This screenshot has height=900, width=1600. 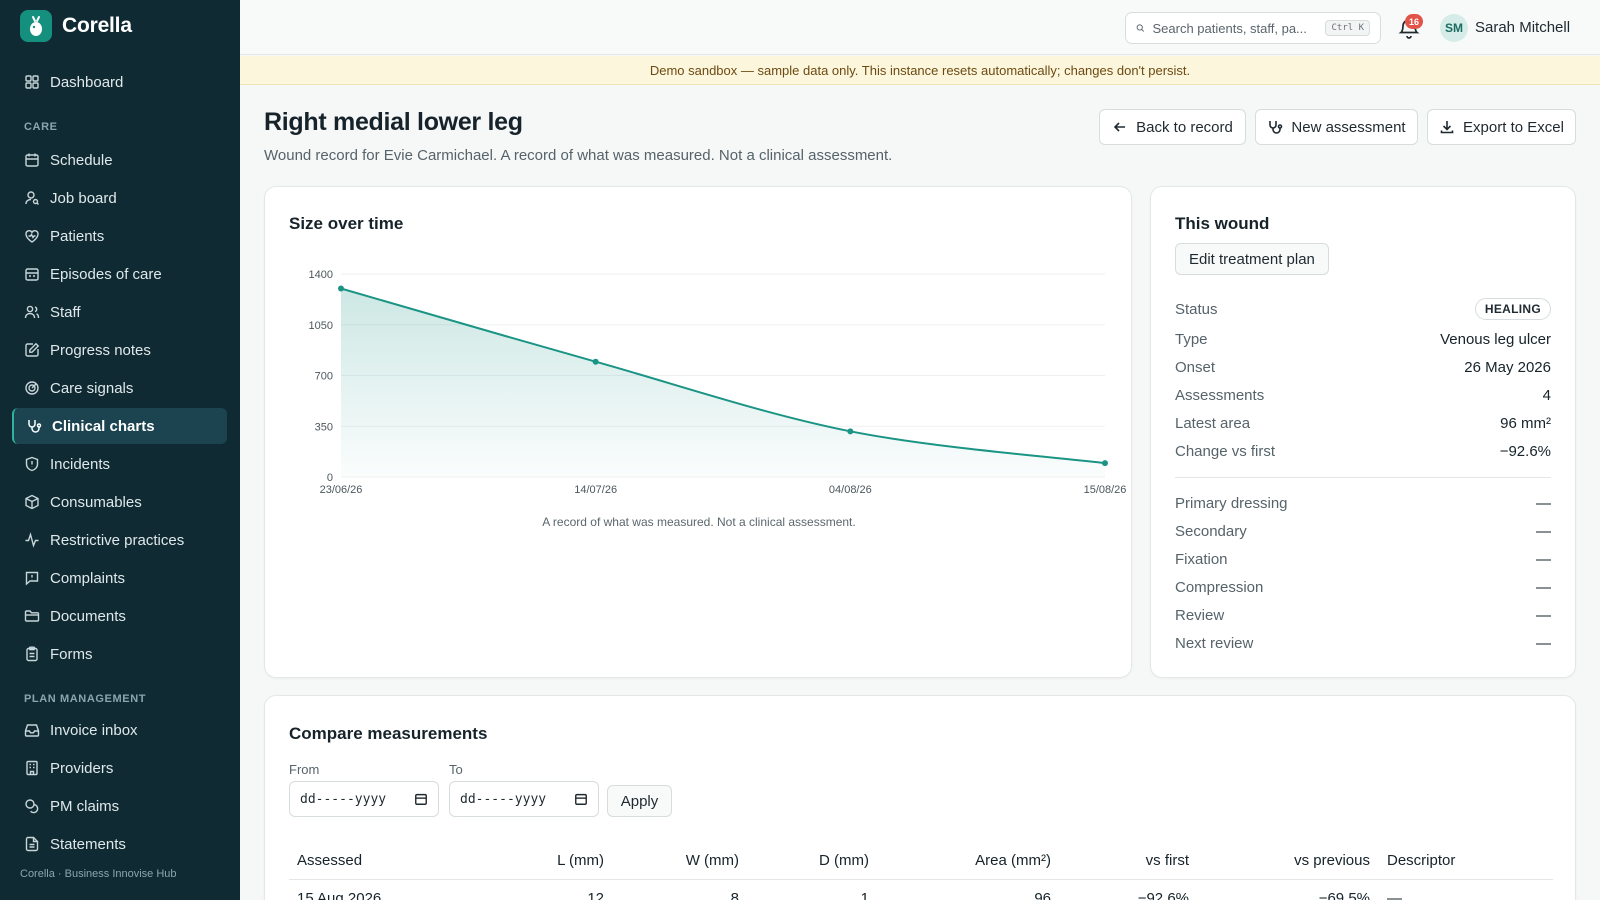 I want to click on sidebar-item-restrictive-practices: Restrictive practices, so click(x=119, y=540).